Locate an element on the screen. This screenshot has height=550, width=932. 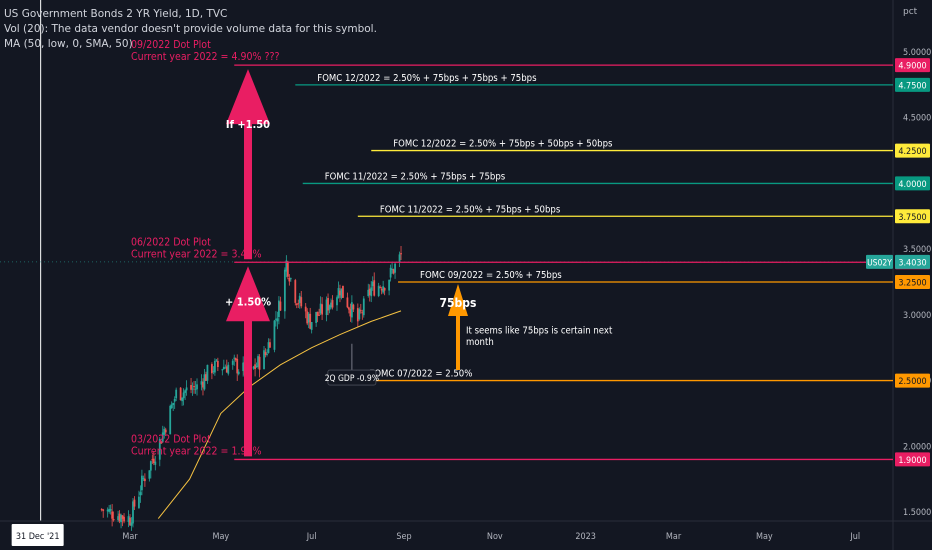
last-price-tag is located at coordinates (912, 261).